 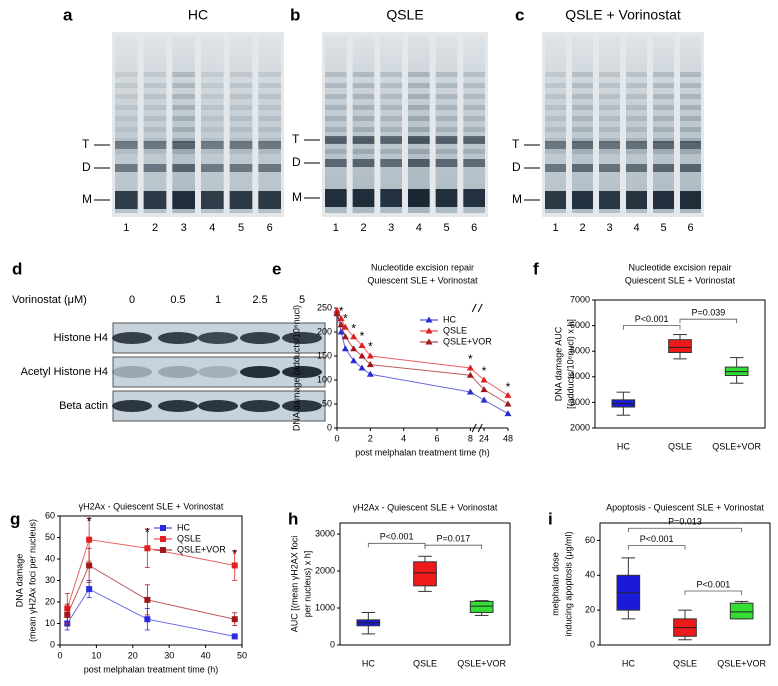 I want to click on chart-title: γH2Ax - Quiescent SLE + Vorinostat, so click(x=425, y=507).